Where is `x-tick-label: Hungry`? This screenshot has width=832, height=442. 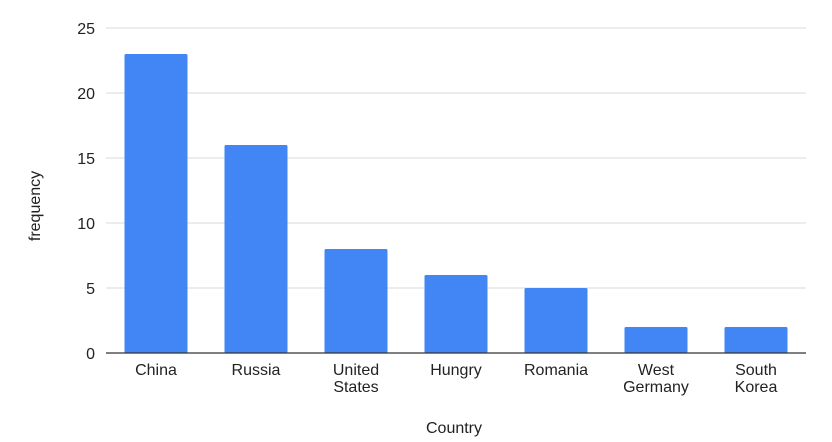
x-tick-label: Hungry is located at coordinates (456, 370).